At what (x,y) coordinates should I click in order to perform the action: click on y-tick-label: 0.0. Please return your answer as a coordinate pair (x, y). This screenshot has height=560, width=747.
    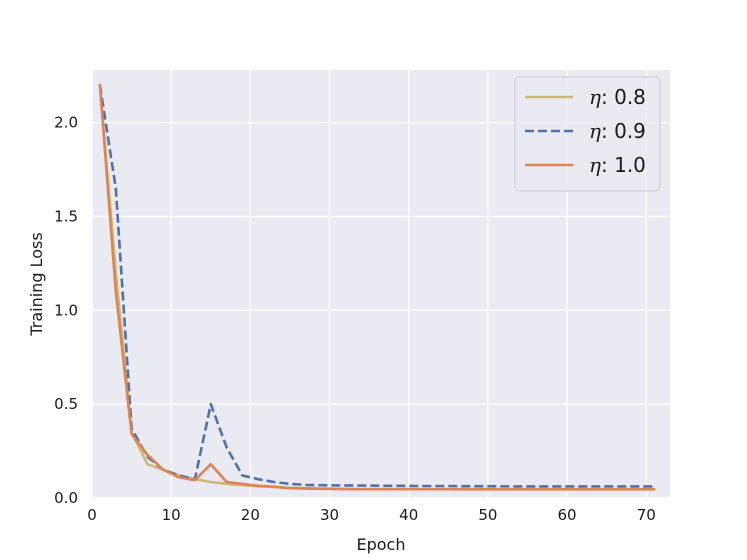
    Looking at the image, I should click on (66, 498).